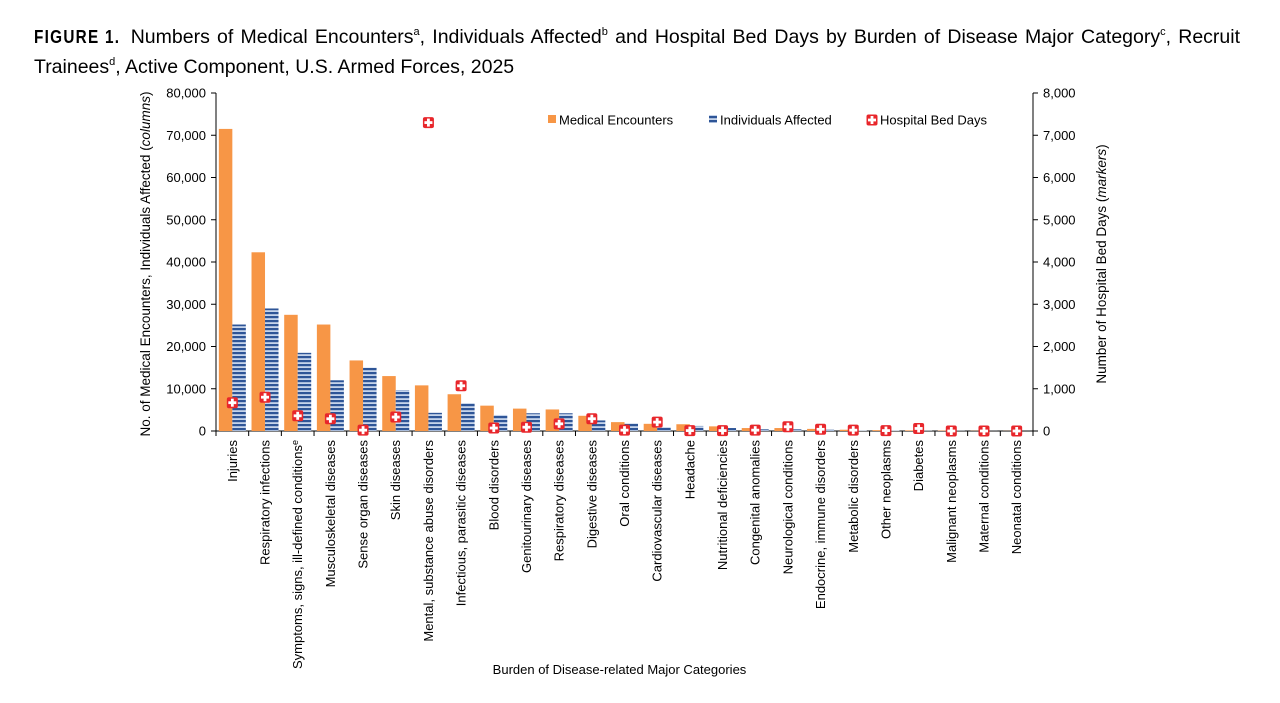 This screenshot has height=703, width=1280. I want to click on category-label: Symptoms, signs, ill-defined conditionse, so click(297, 554).